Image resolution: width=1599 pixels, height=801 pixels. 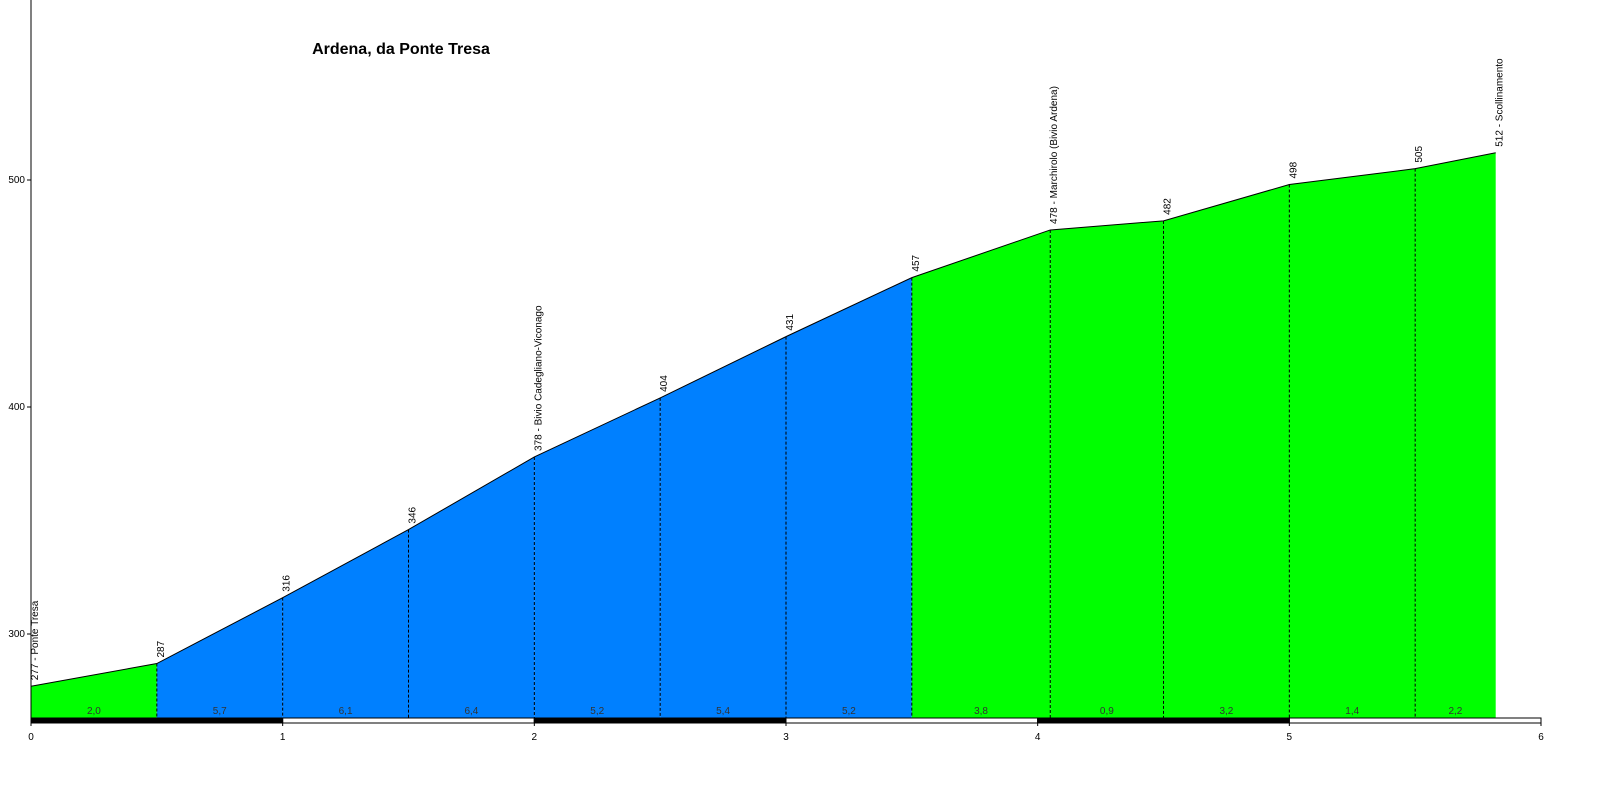 What do you see at coordinates (981, 711) in the screenshot?
I see `segment-gradient-label: 3,8` at bounding box center [981, 711].